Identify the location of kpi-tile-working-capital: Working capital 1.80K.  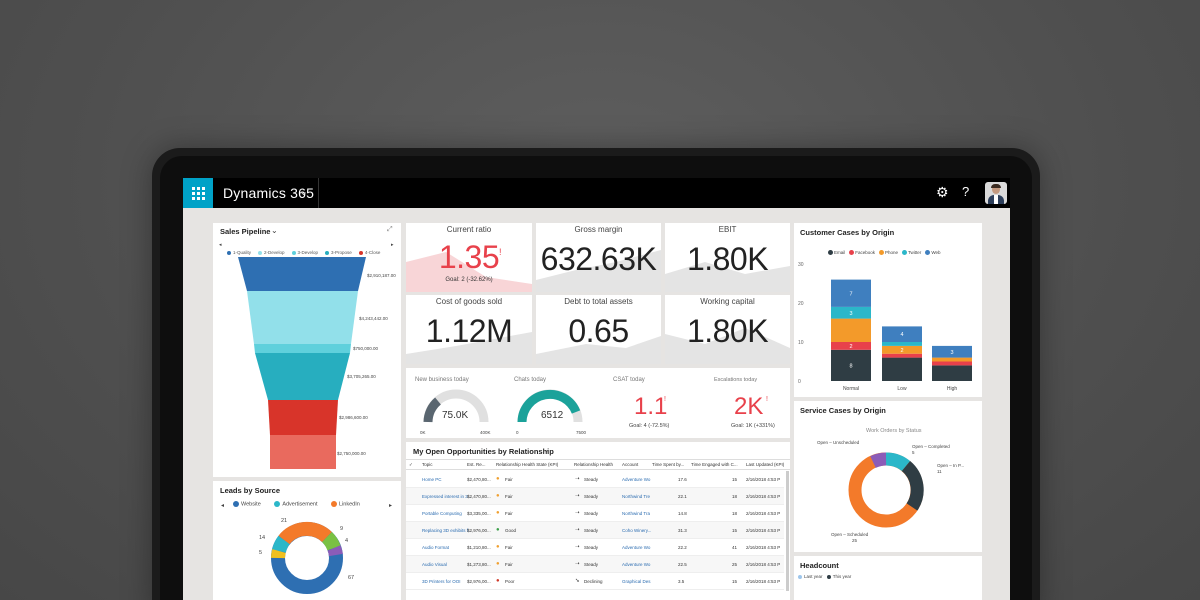
(727, 329).